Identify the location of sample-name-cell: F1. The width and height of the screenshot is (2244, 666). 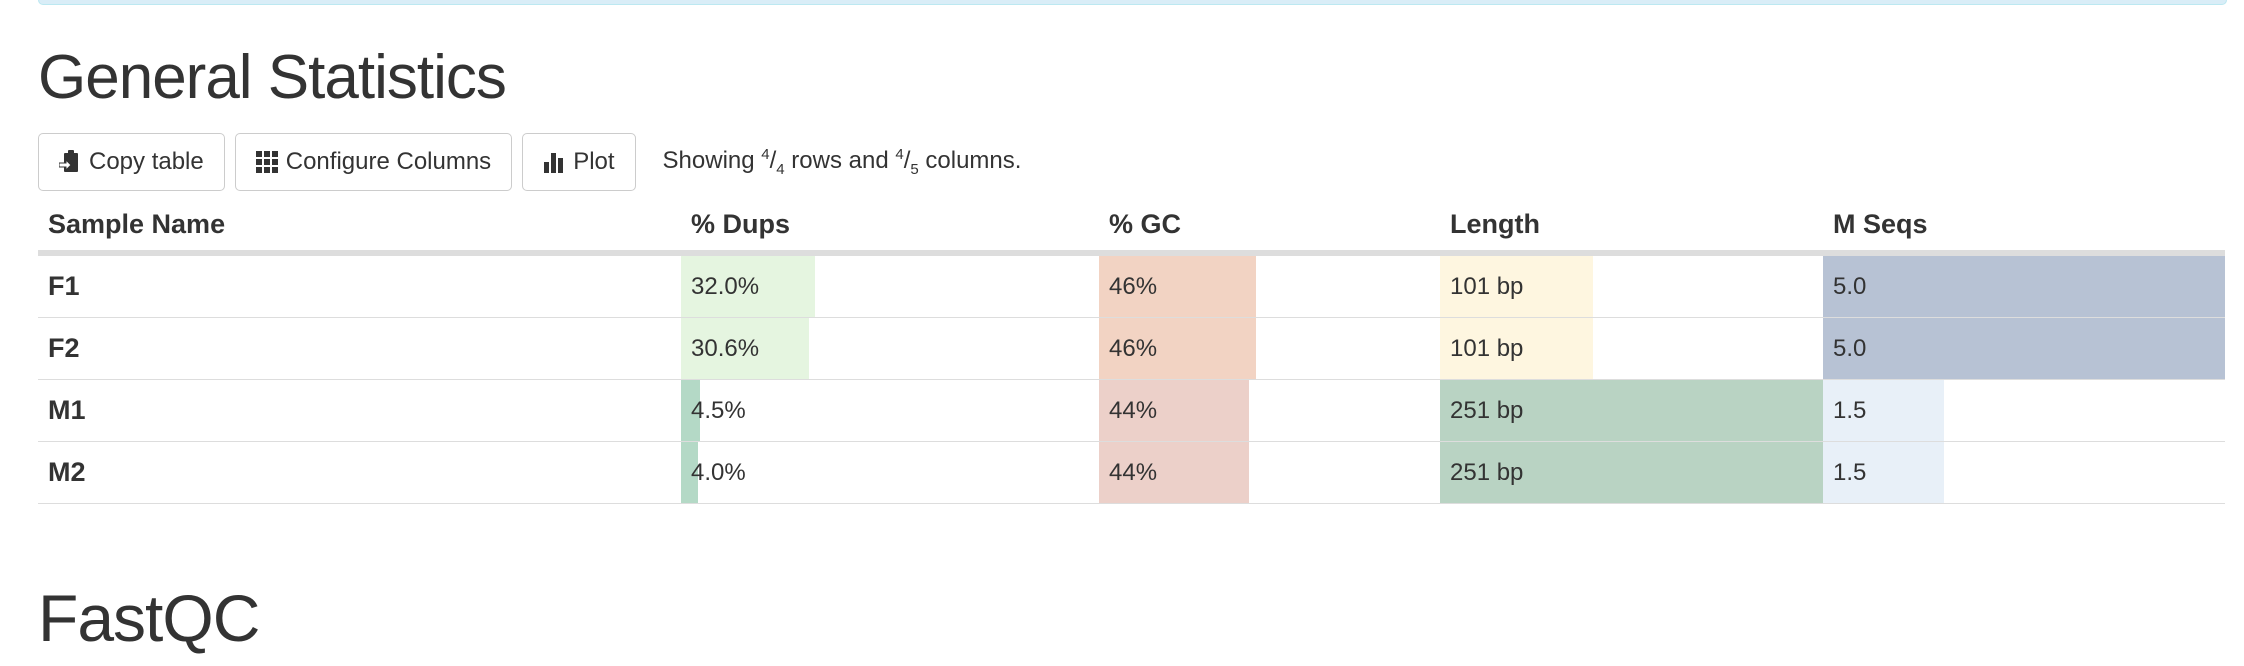
(359, 285).